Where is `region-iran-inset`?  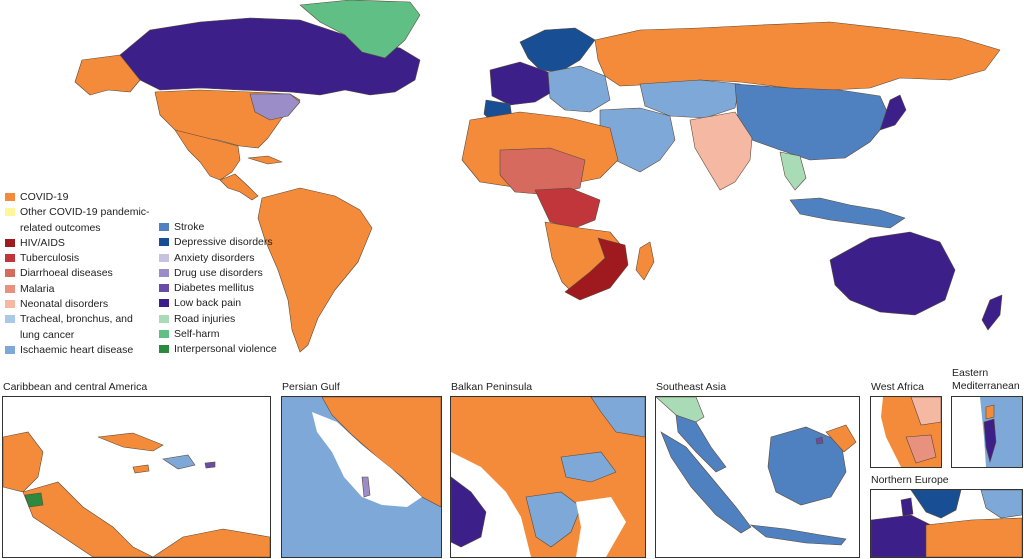 region-iran-inset is located at coordinates (381, 452).